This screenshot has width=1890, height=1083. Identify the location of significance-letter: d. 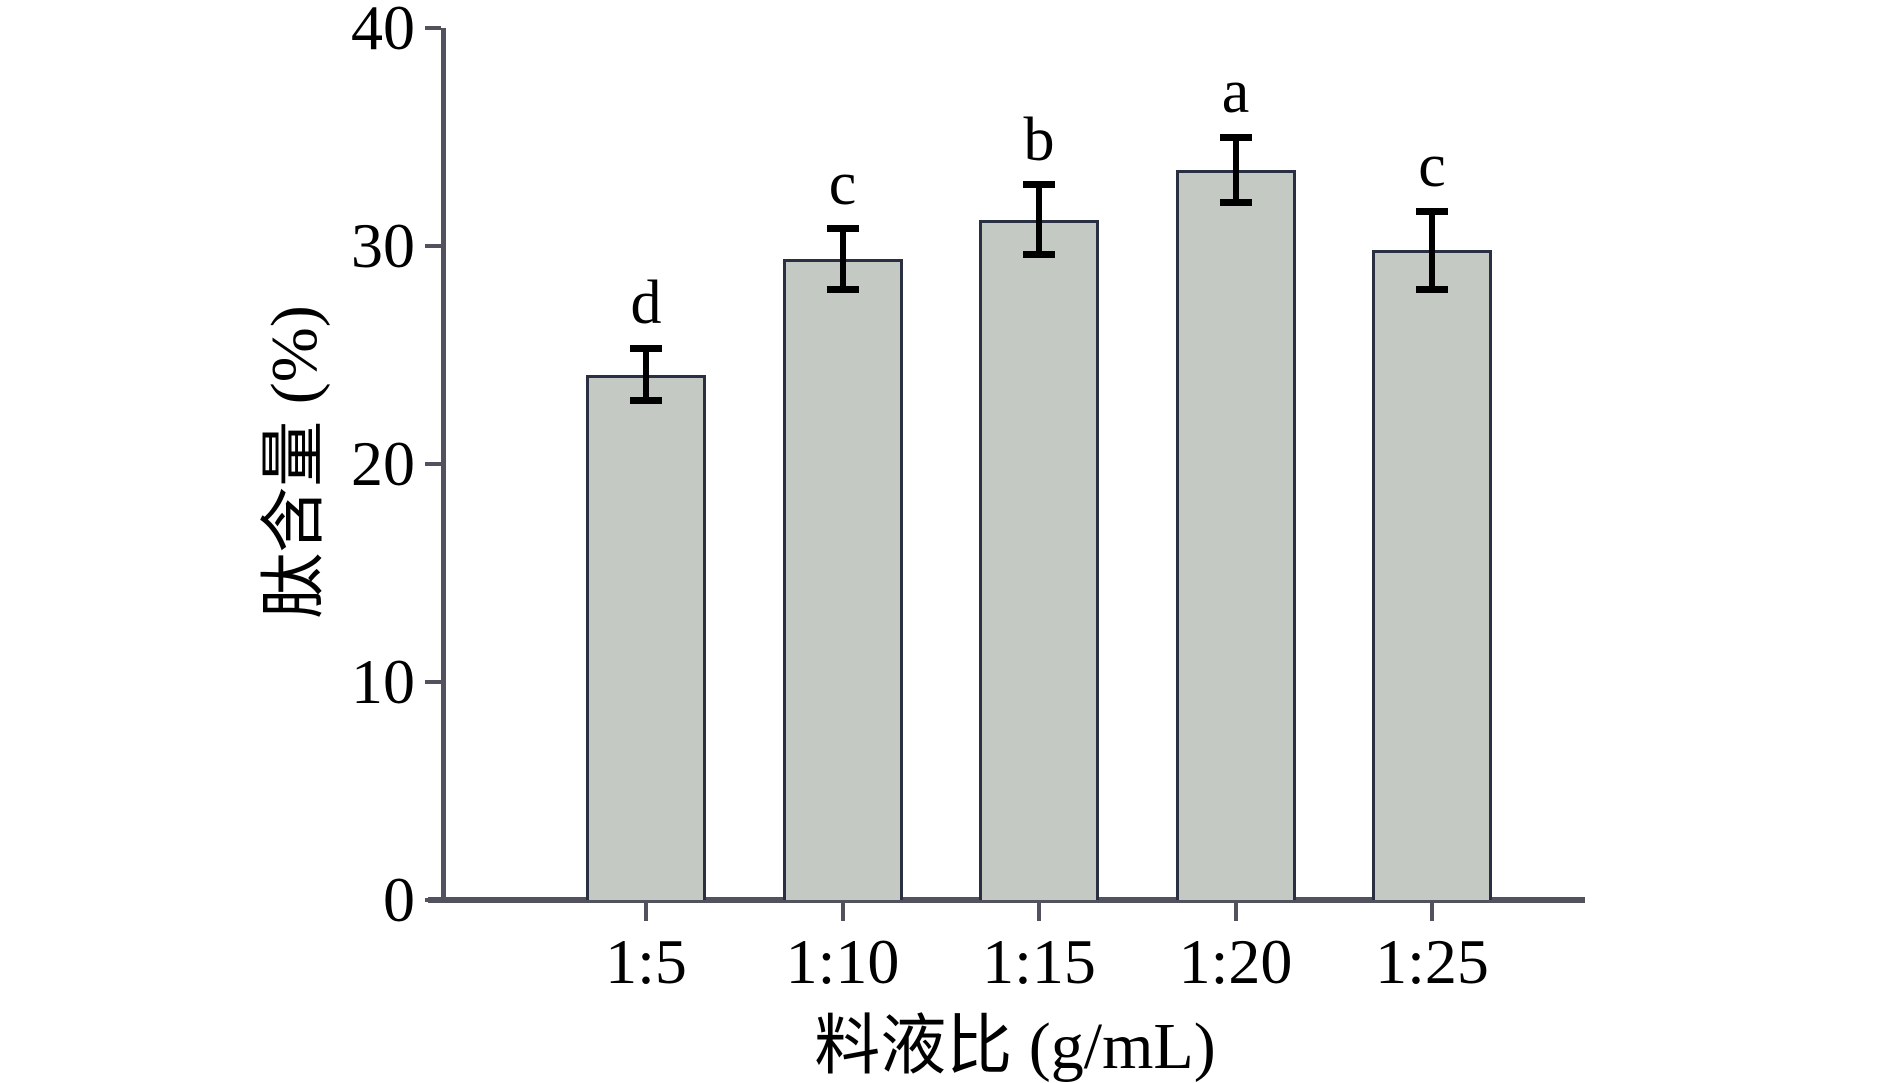
(646, 303).